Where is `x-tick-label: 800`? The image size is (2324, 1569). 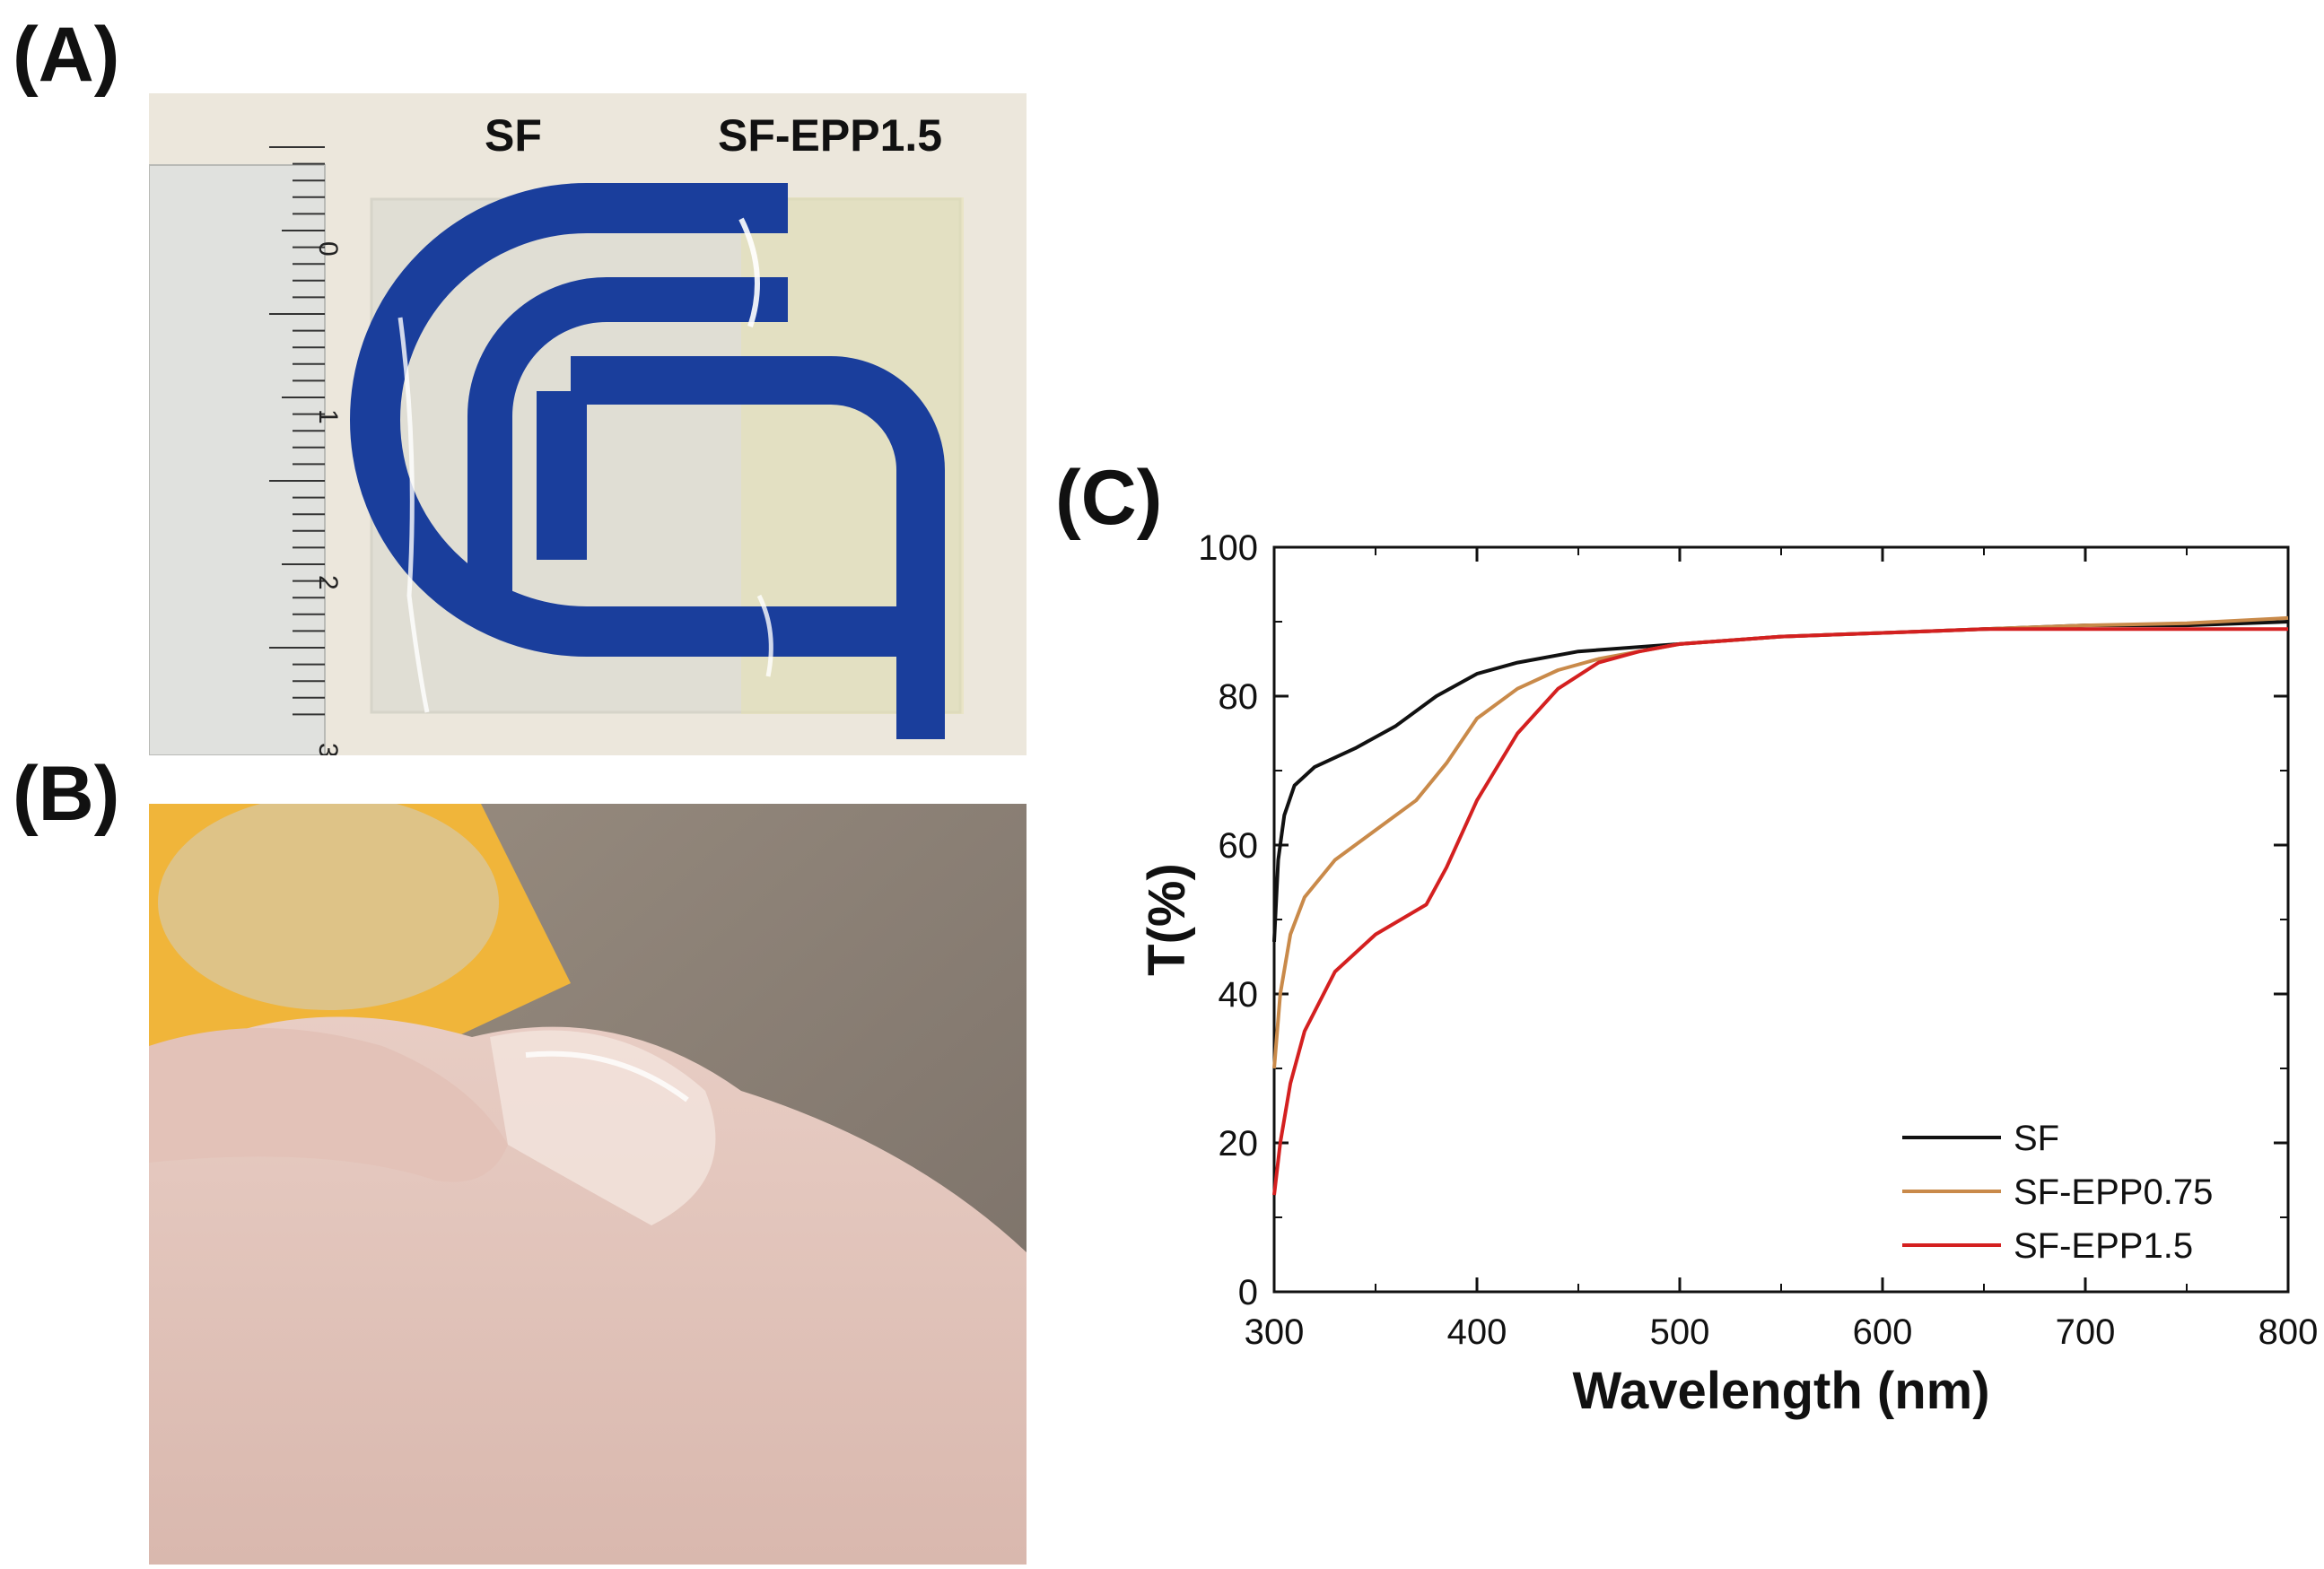
x-tick-label: 800 is located at coordinates (2289, 1332).